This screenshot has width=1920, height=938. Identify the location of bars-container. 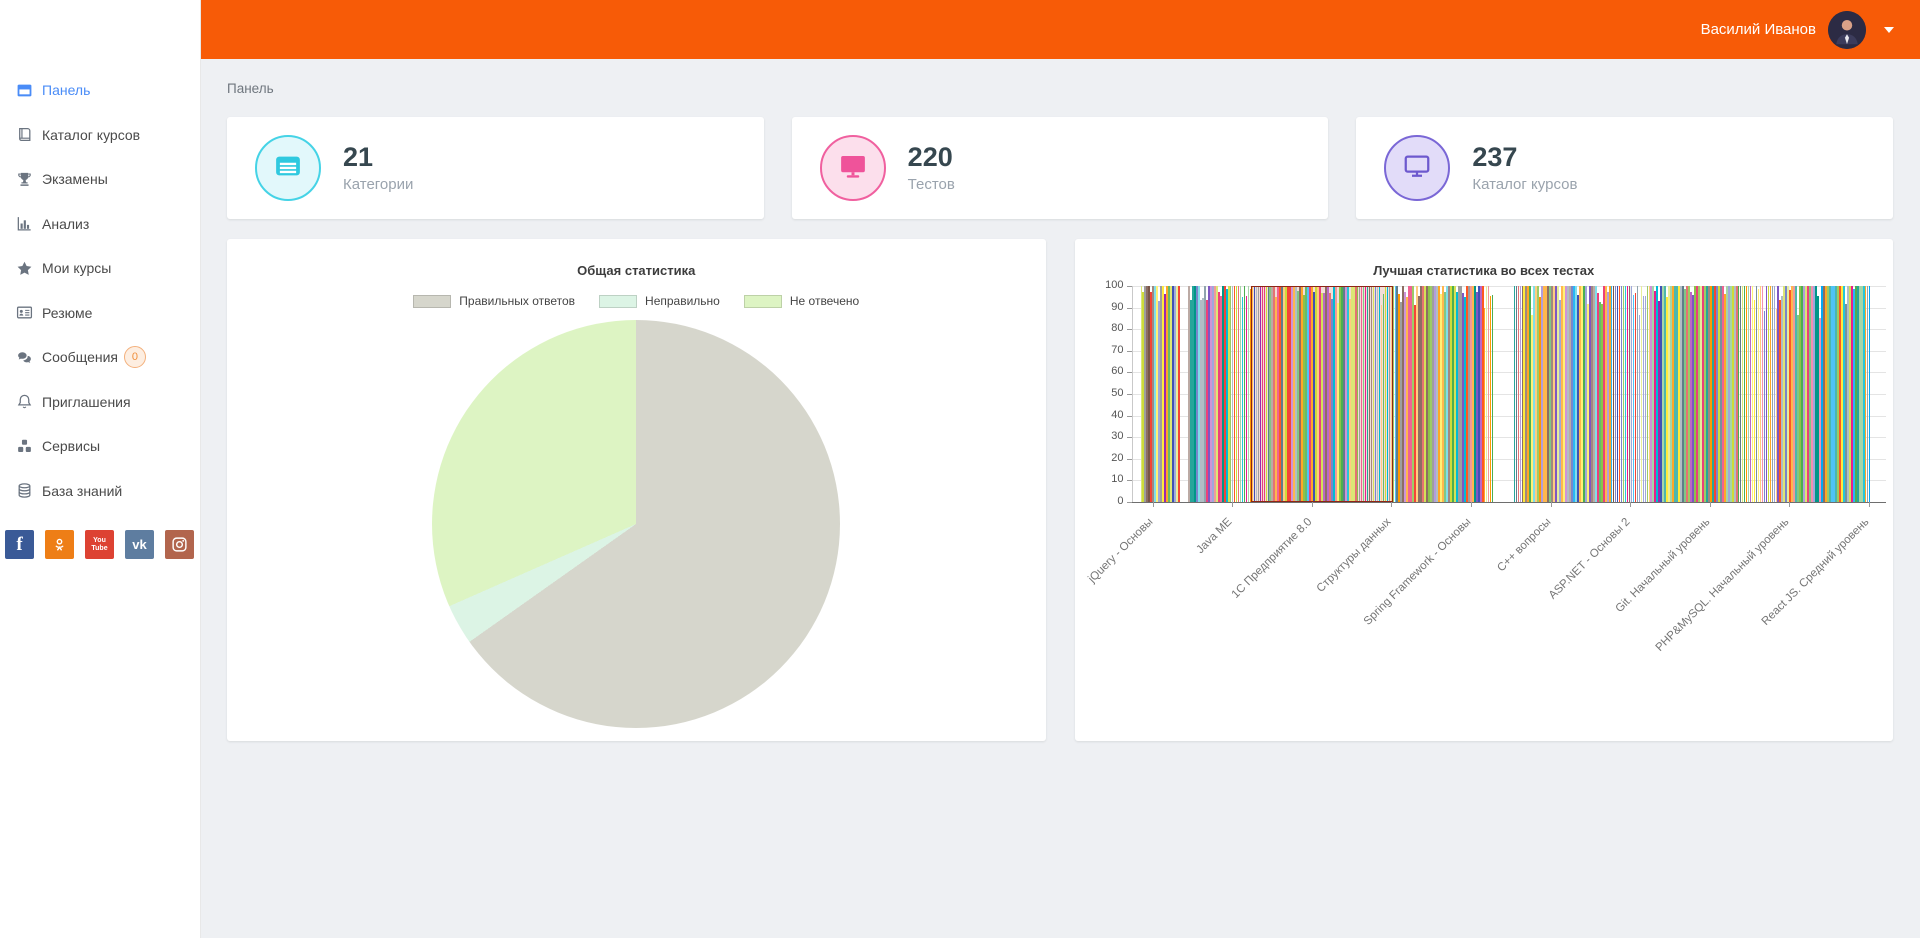
(1510, 394).